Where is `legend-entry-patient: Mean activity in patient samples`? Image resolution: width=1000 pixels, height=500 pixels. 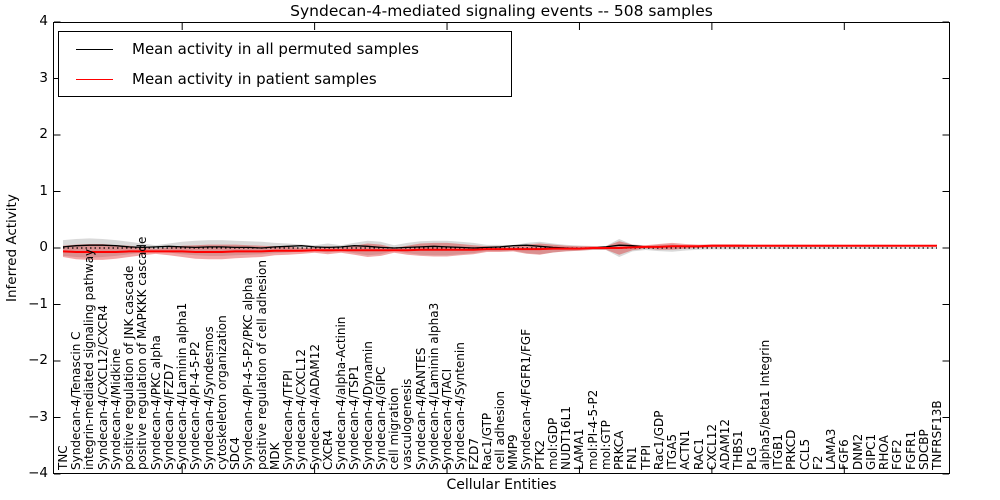 legend-entry-patient: Mean activity in patient samples is located at coordinates (285, 79).